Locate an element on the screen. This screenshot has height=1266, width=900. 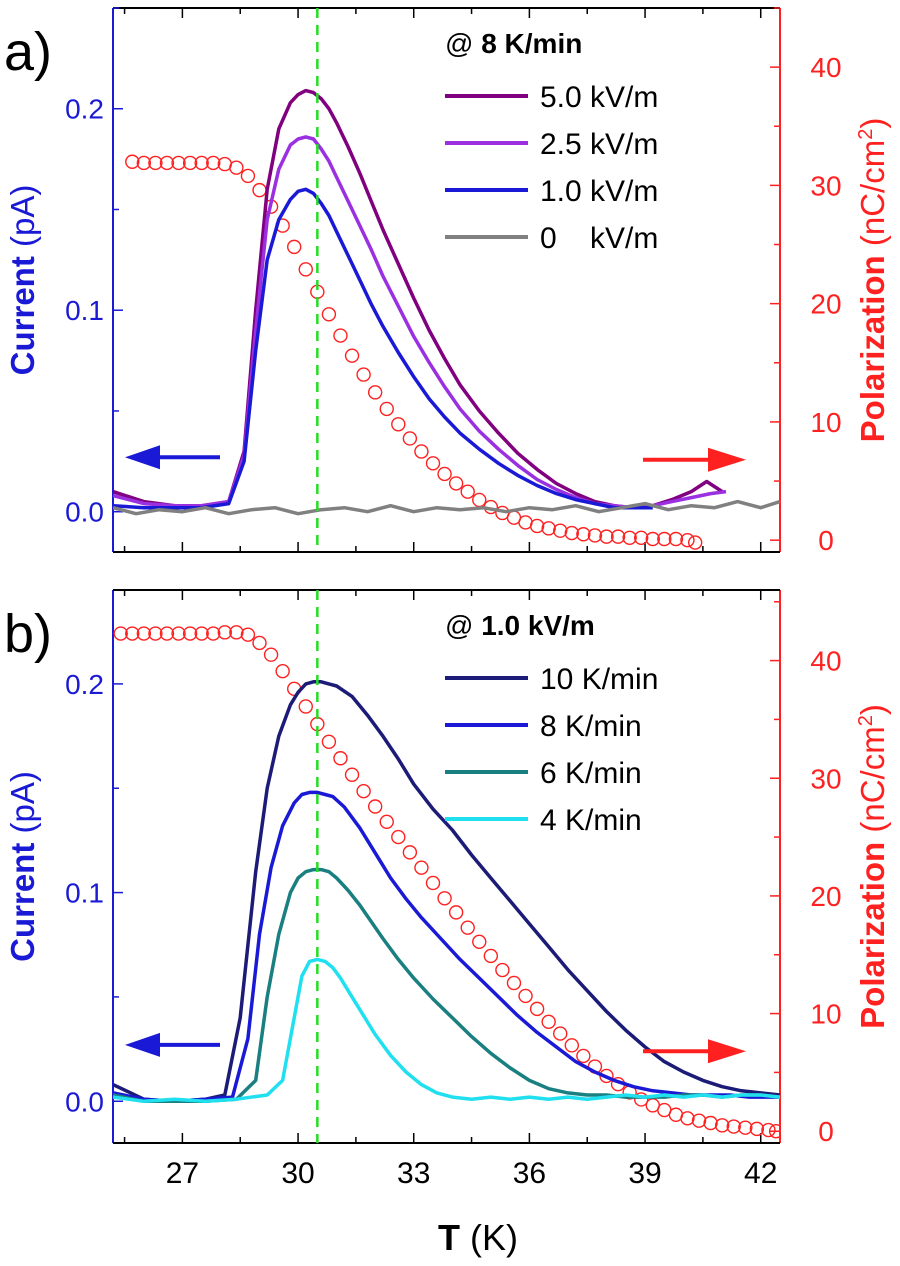
y-right-tick-label: 10 is located at coordinates (825, 1014).